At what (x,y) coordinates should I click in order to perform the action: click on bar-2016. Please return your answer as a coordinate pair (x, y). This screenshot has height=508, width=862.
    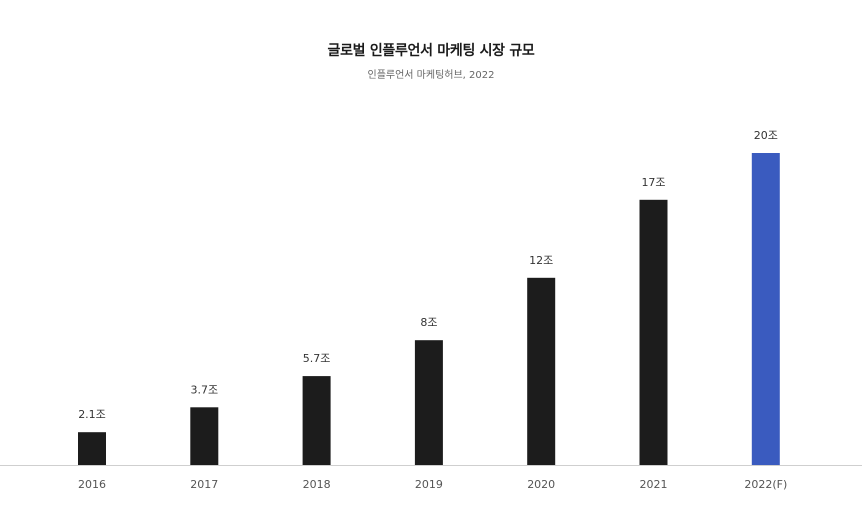
    Looking at the image, I should click on (92, 448).